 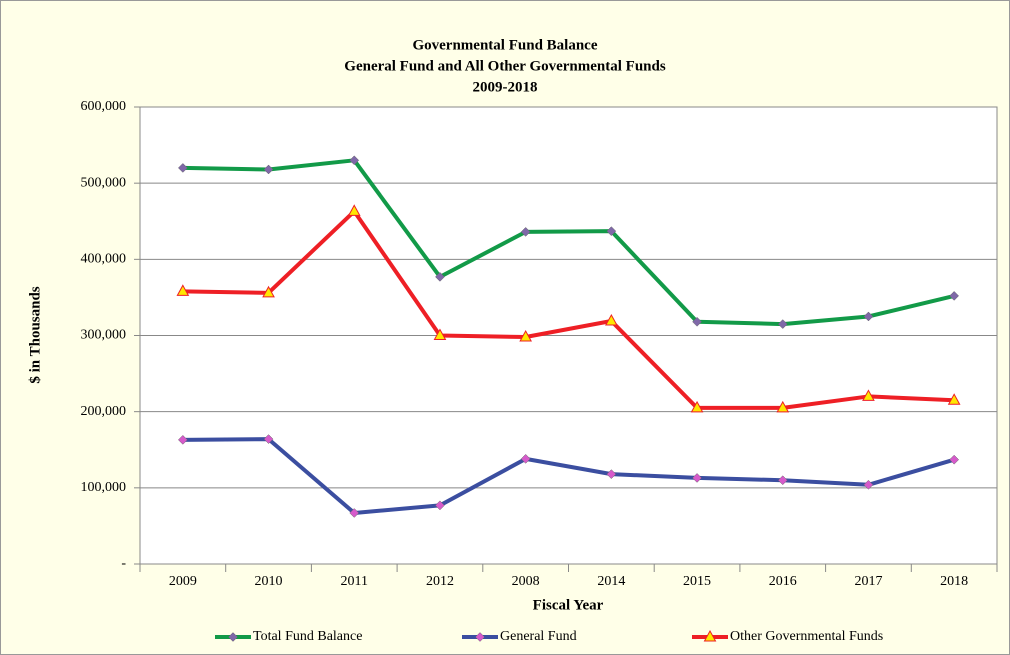 I want to click on x-tick-label: 2017, so click(x=868, y=581).